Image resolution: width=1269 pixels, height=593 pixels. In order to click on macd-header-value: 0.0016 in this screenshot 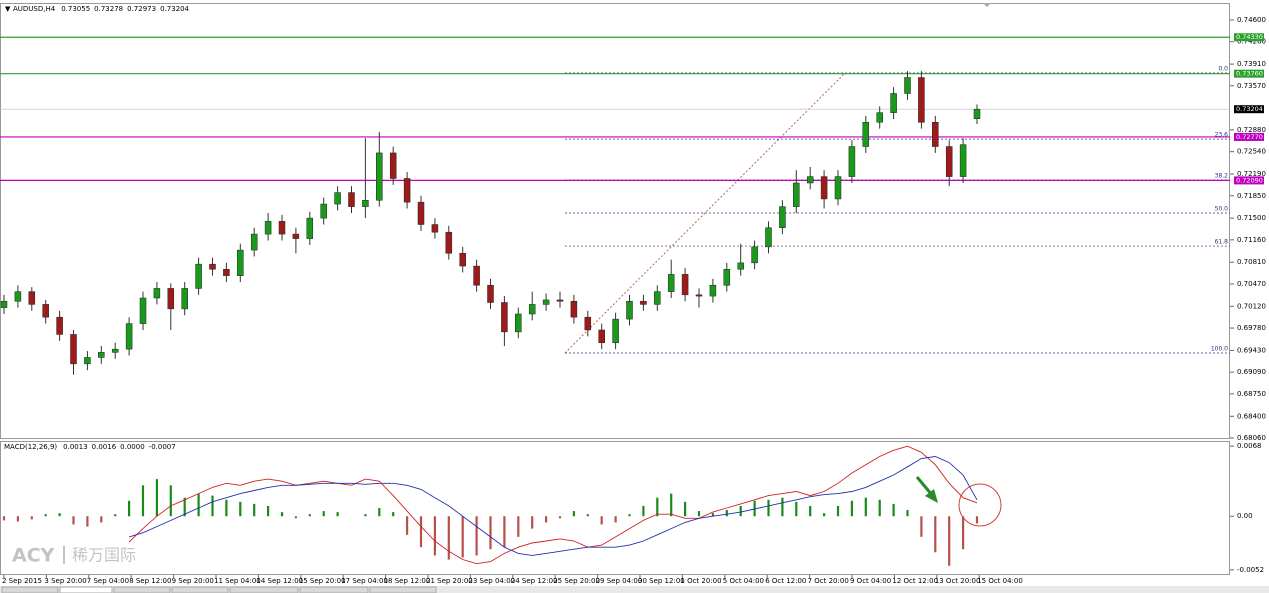, I will do `click(104, 447)`.